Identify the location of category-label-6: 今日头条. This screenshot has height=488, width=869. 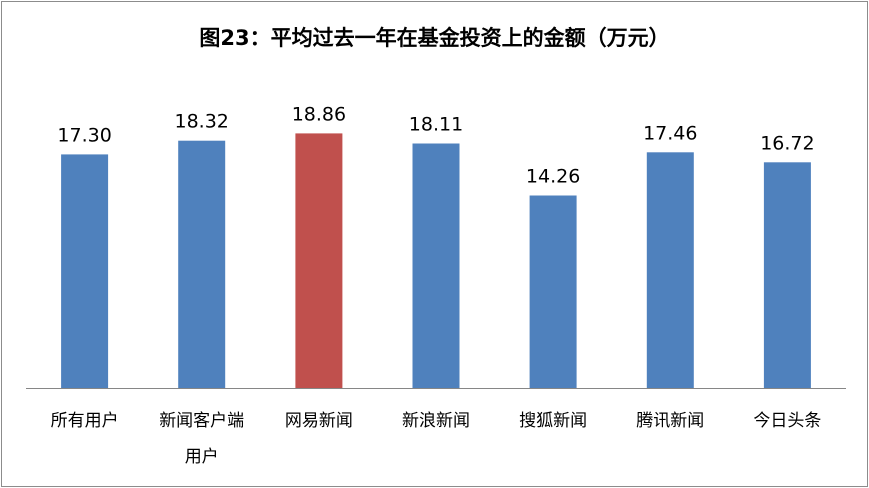
(787, 421).